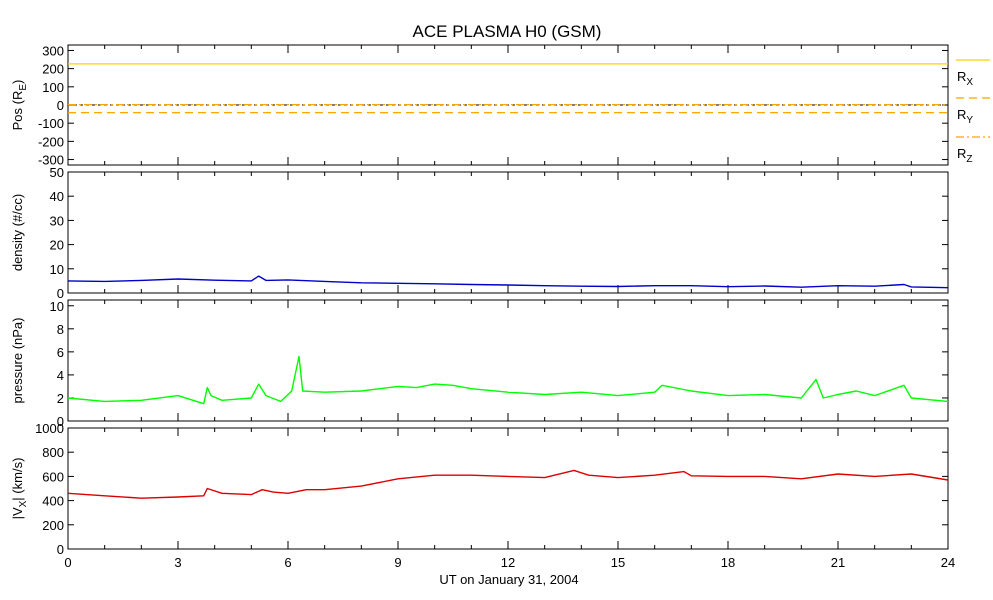 This screenshot has width=993, height=600. Describe the element at coordinates (17, 479) in the screenshot. I see `y-axis-title-tail: | (km/s)` at that location.